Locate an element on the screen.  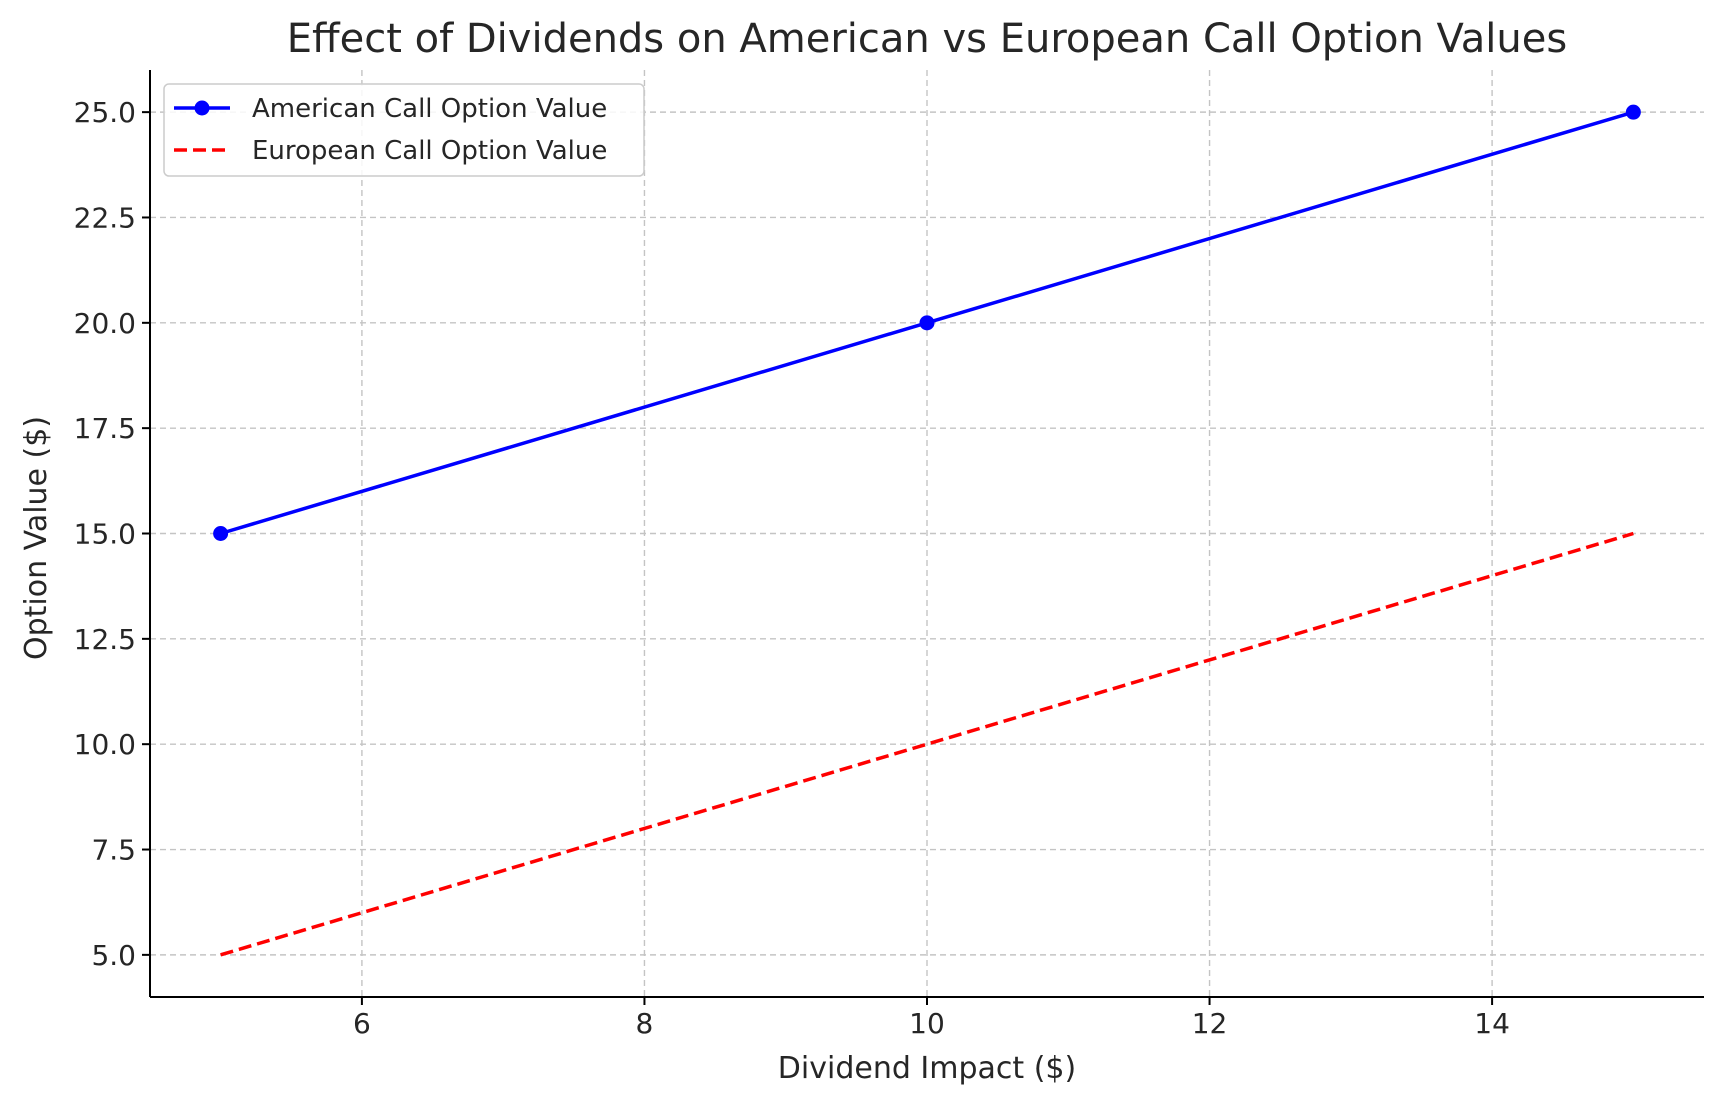
x-axis-label: Dividend Impact ($) is located at coordinates (927, 1068).